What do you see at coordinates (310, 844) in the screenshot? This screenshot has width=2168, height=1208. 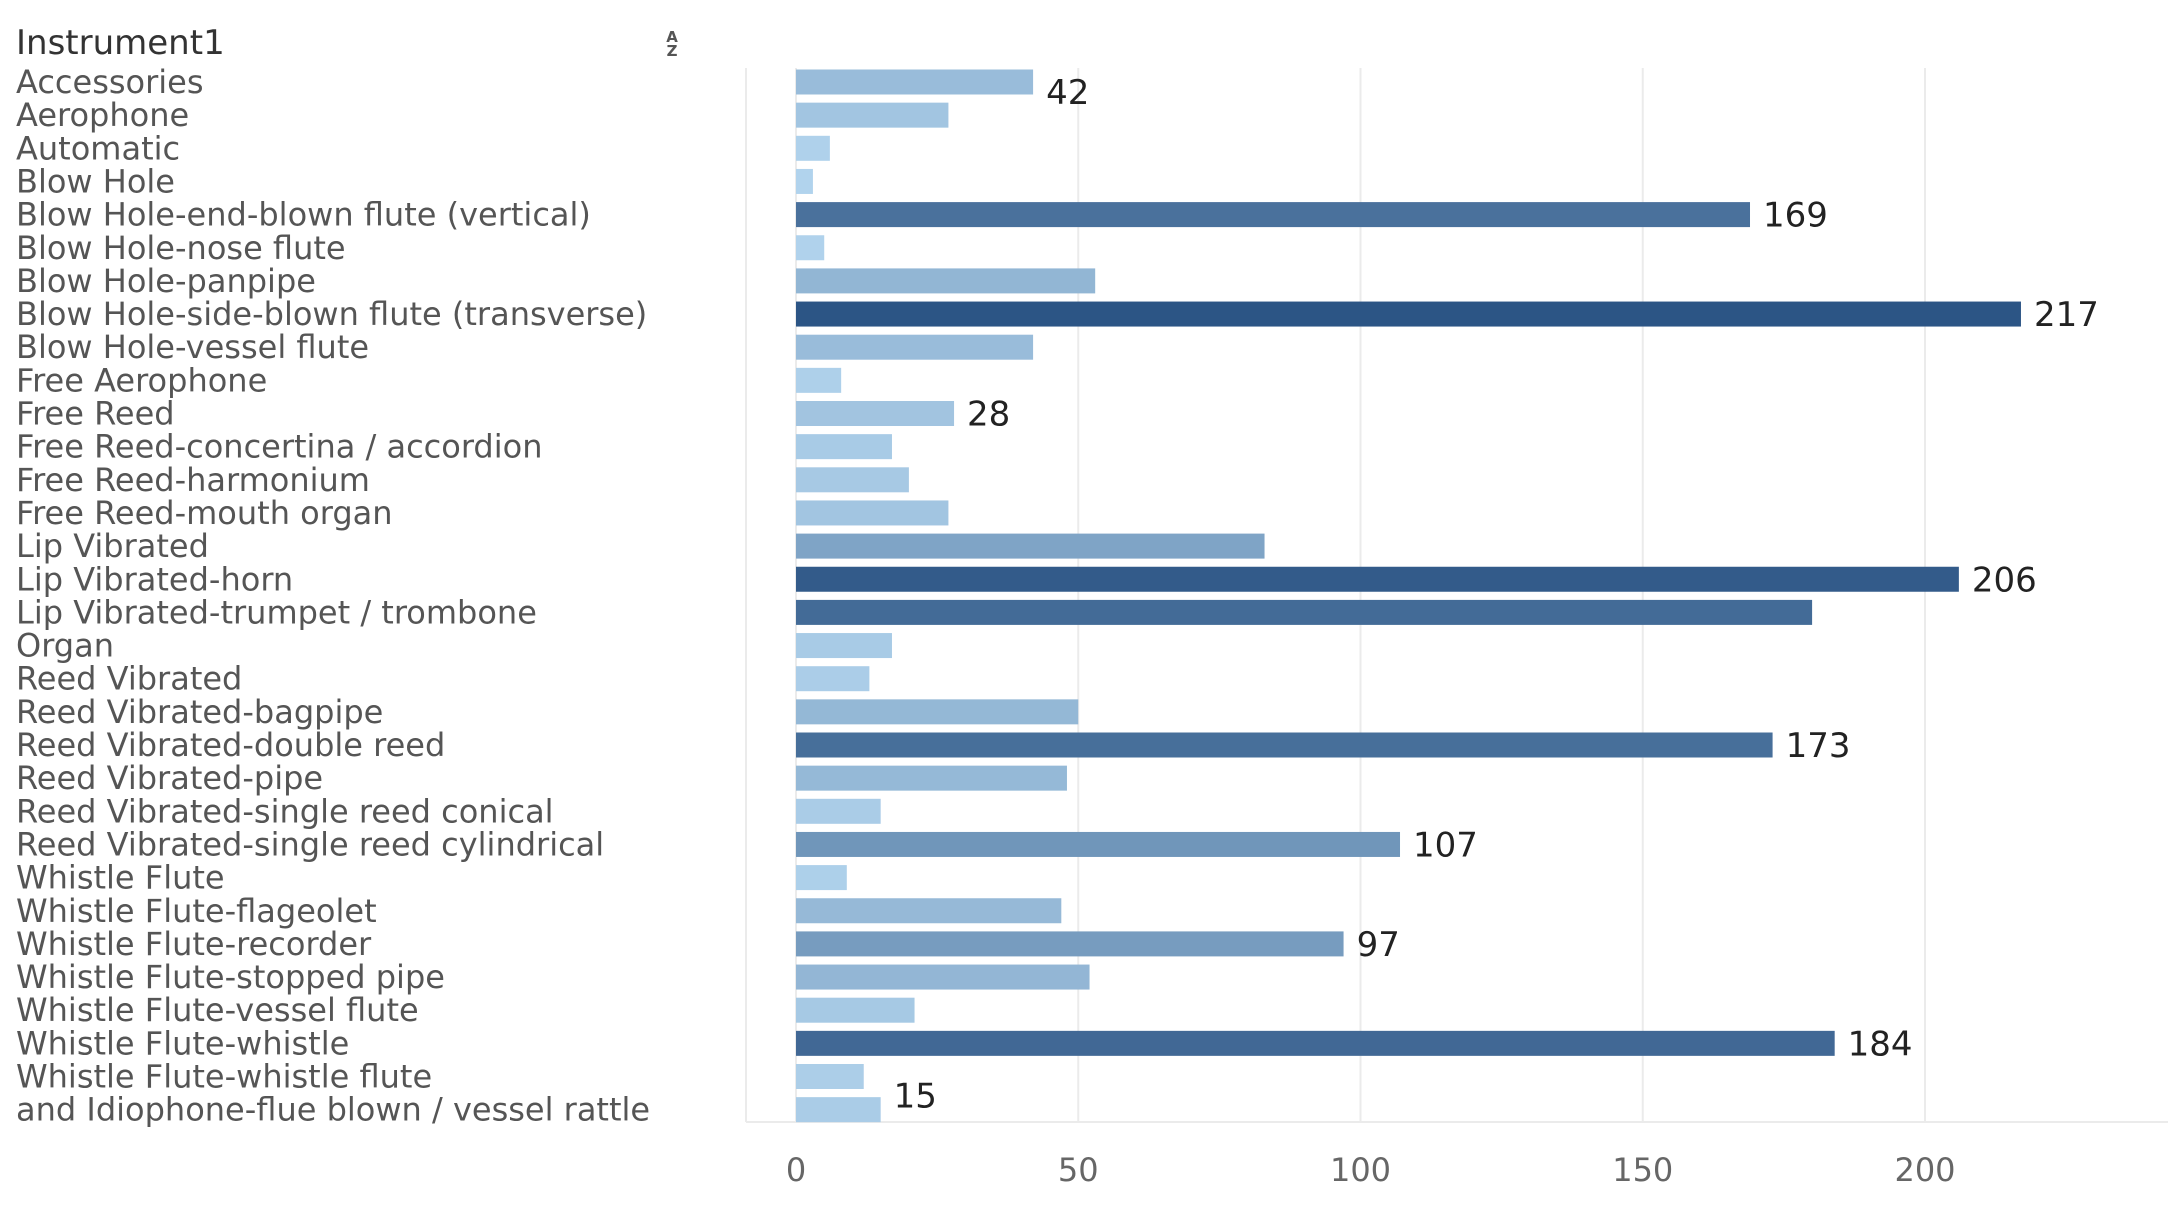 I see `category-label: Reed Vibrated-single reed cylindrical` at bounding box center [310, 844].